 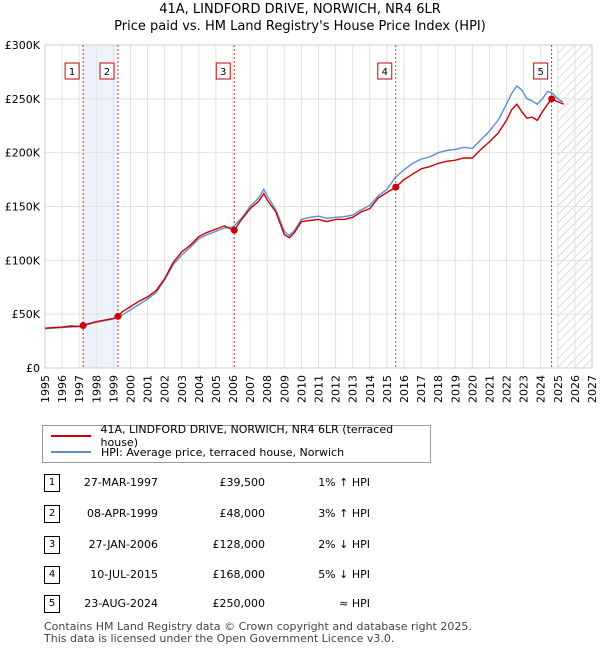 I want to click on transaction-hpi: ≈ HPI, so click(x=354, y=603).